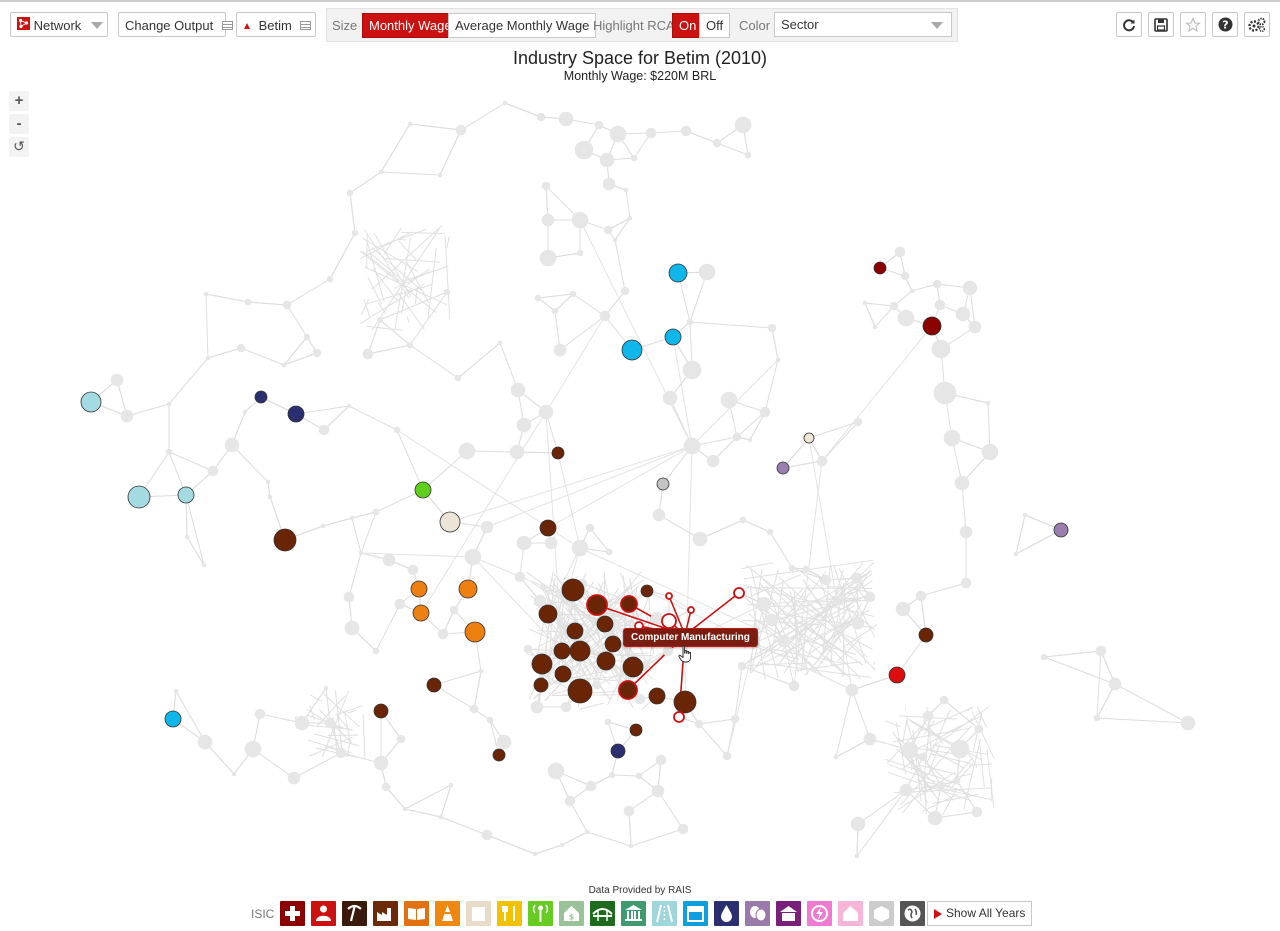 Image resolution: width=1280 pixels, height=931 pixels. What do you see at coordinates (276, 24) in the screenshot?
I see `location-button: Betim` at bounding box center [276, 24].